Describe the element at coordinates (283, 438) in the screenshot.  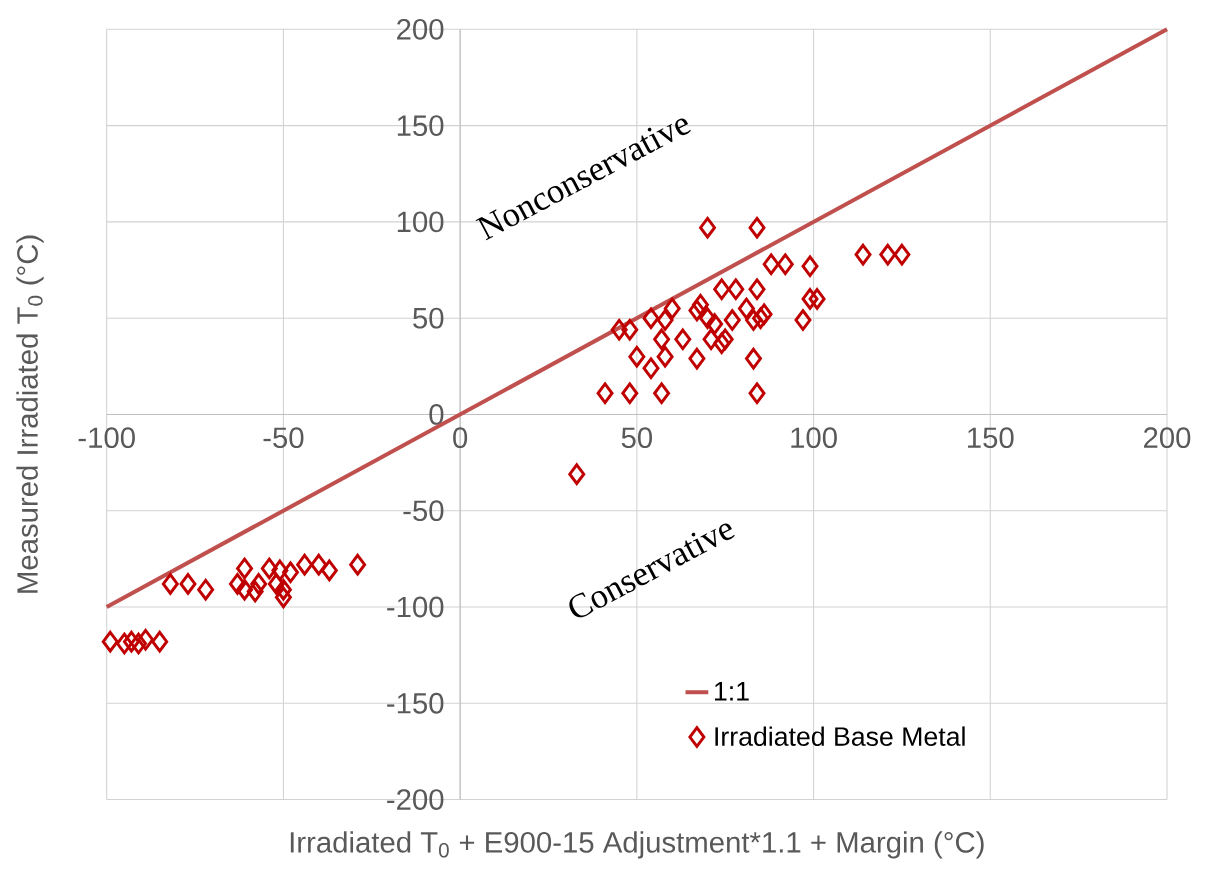
I see `x-tick-label: -50` at that location.